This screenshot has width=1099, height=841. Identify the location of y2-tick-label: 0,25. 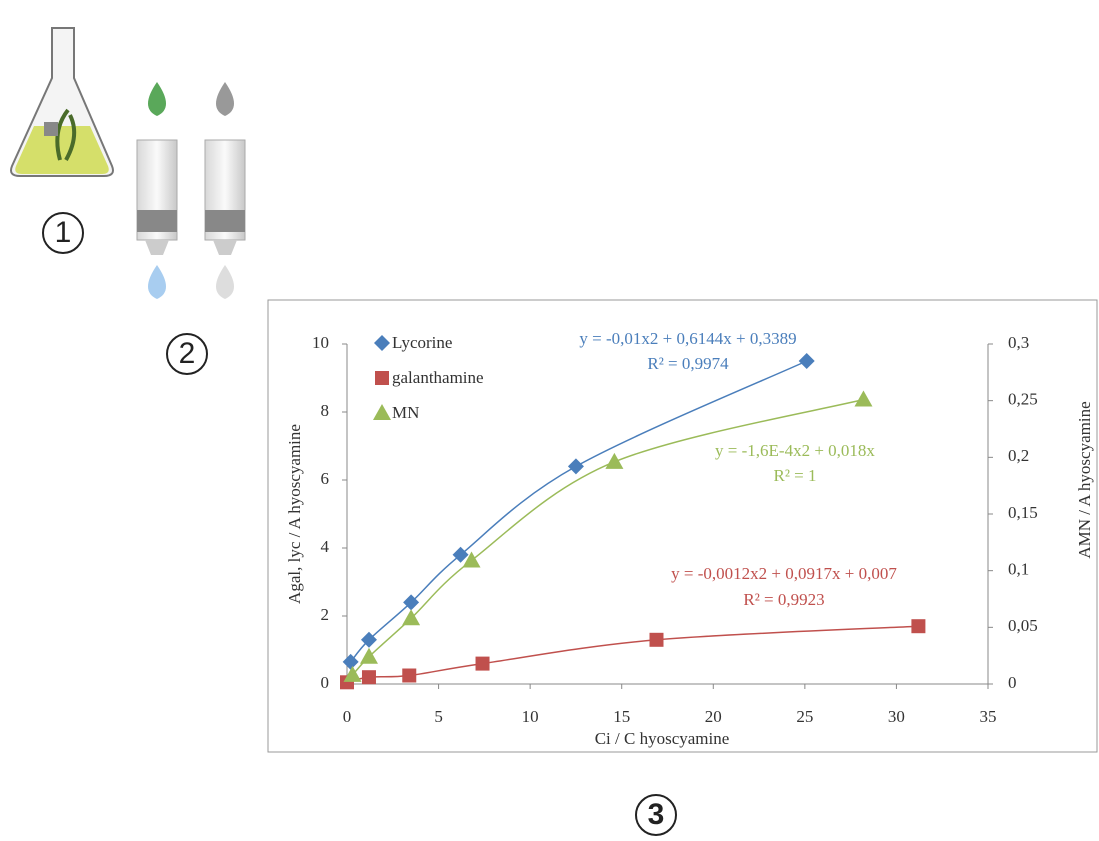
(1023, 399).